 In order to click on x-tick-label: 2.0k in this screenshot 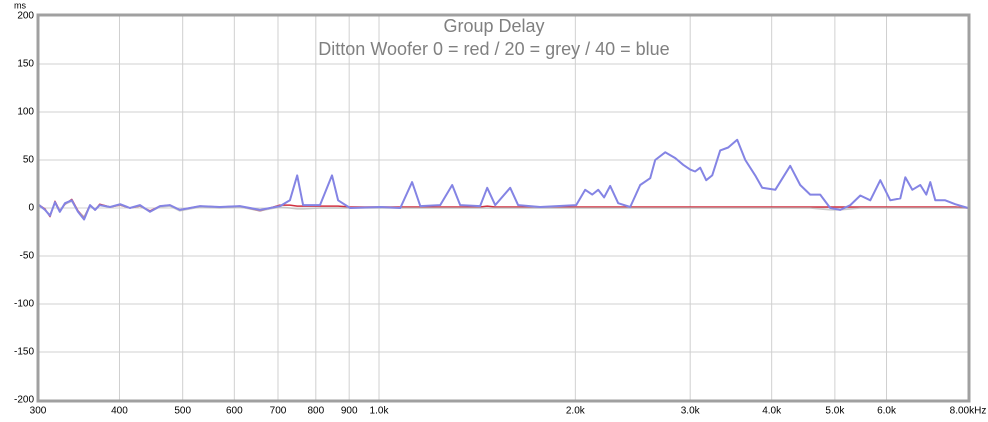, I will do `click(576, 411)`.